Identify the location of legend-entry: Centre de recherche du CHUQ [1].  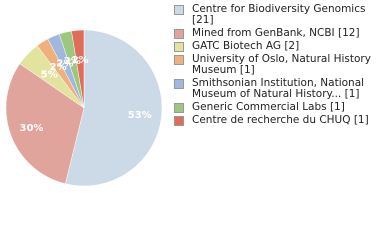
(274, 120).